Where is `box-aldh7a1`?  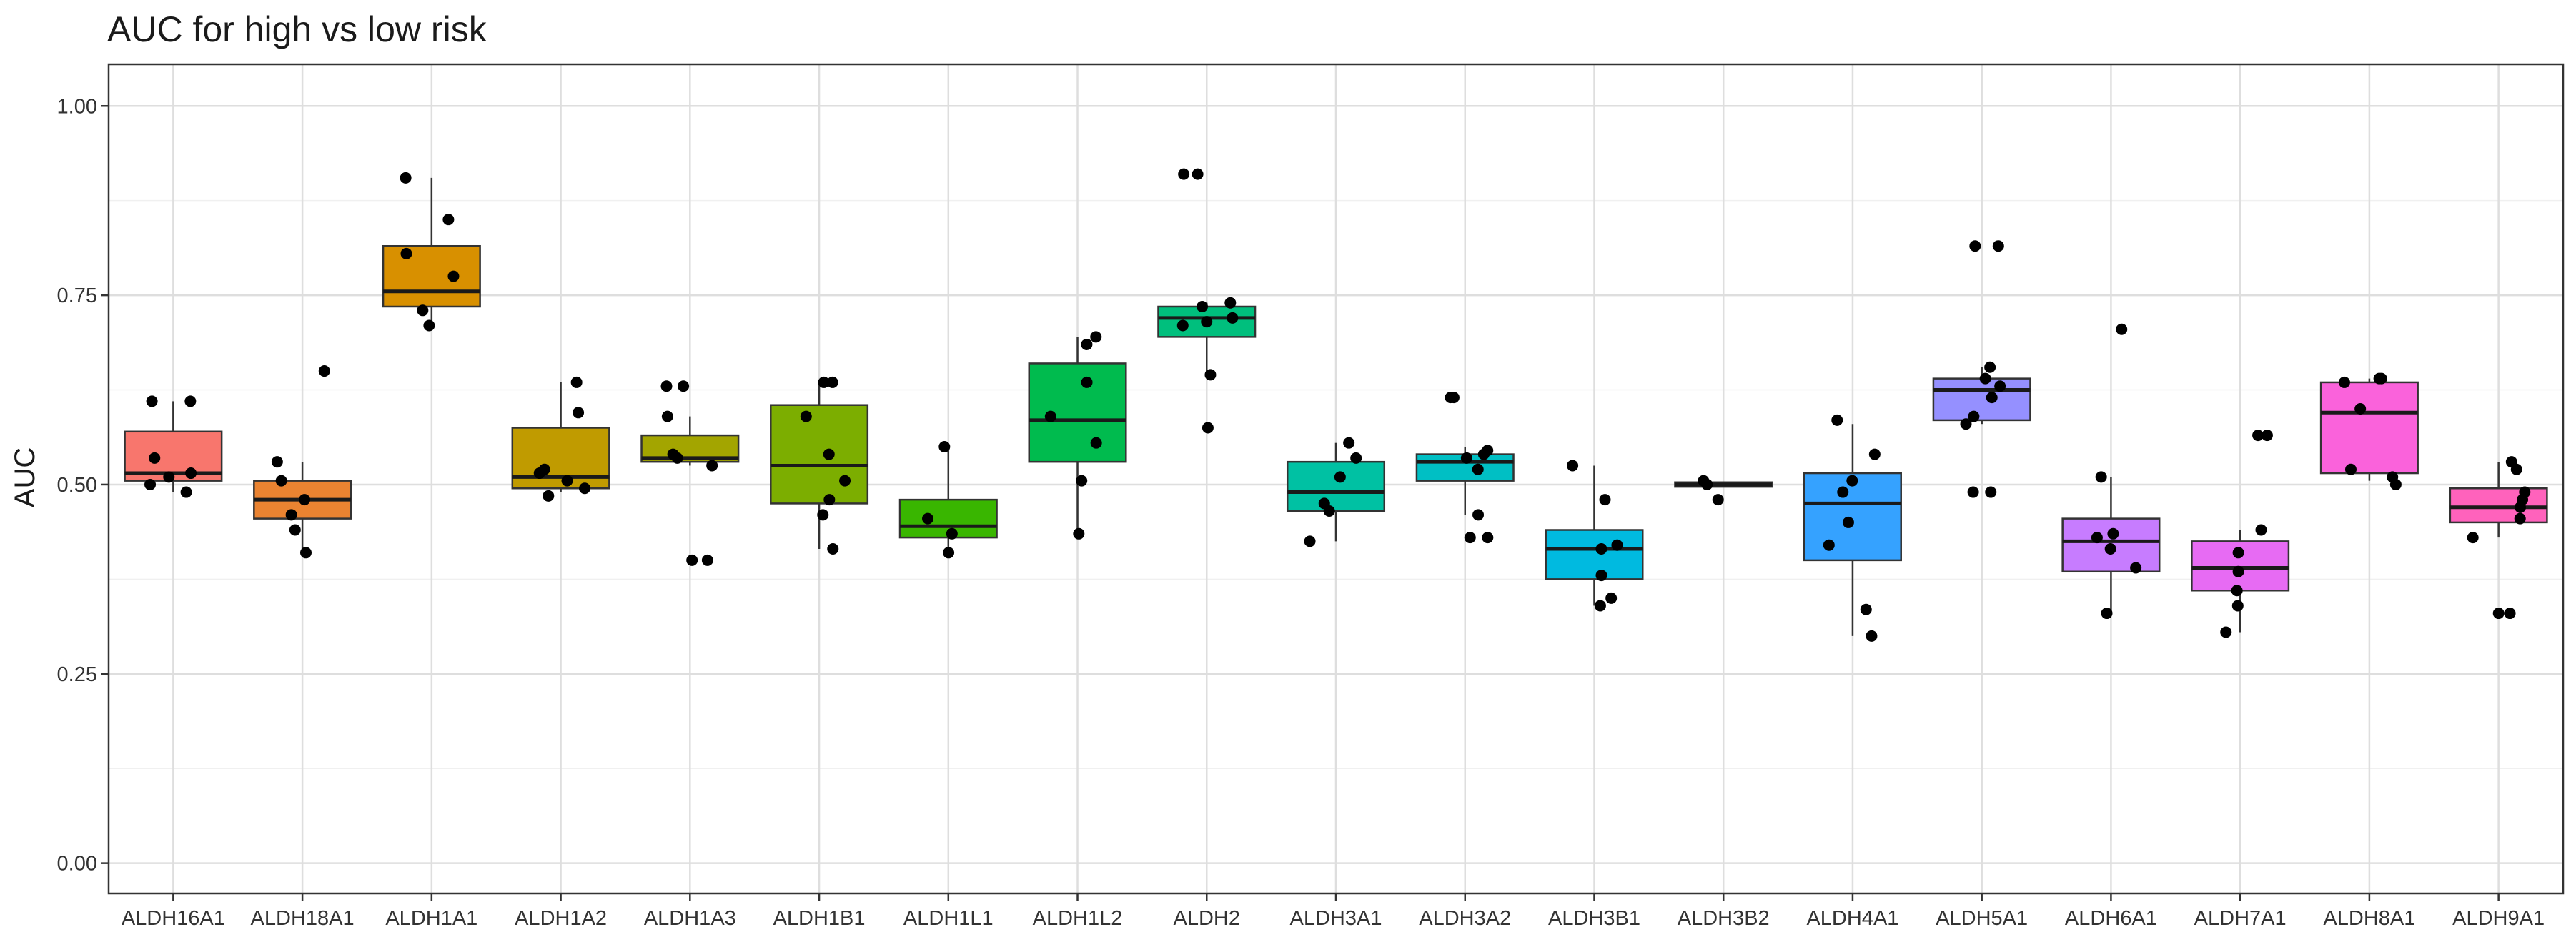
box-aldh7a1 is located at coordinates (2240, 581).